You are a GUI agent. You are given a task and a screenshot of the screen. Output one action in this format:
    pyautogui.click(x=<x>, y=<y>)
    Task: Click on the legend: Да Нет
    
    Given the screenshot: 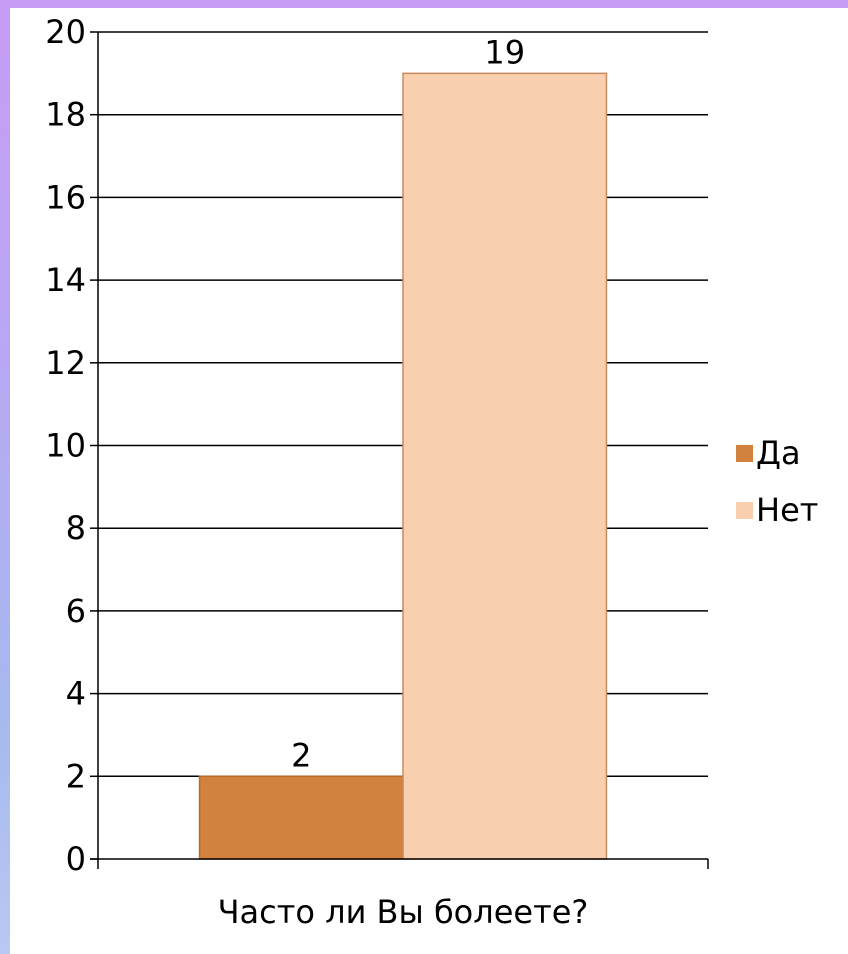 What is the action you would take?
    pyautogui.click(x=777, y=481)
    